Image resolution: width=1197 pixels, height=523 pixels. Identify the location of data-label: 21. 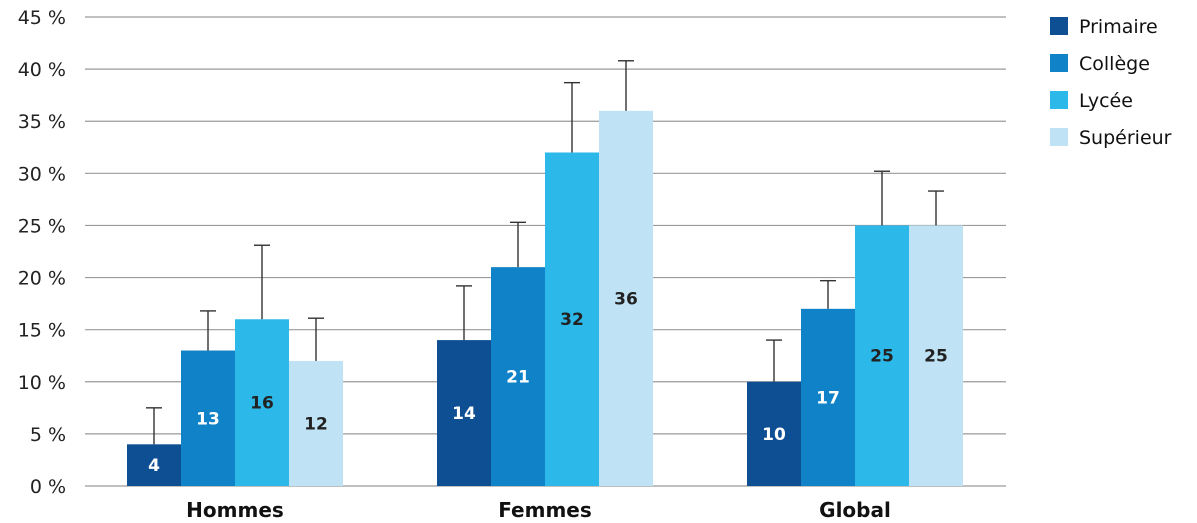
(518, 378).